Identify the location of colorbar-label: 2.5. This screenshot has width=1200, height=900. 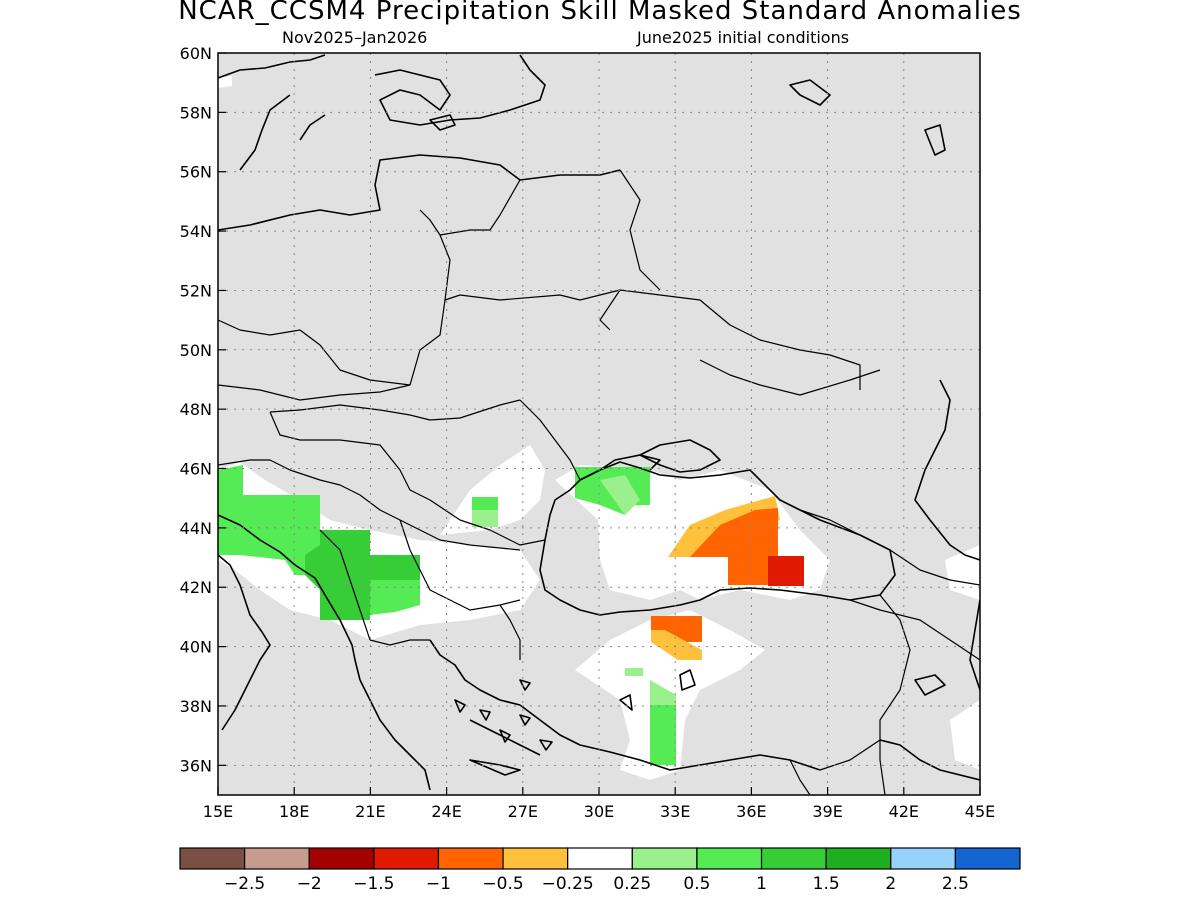
(955, 884).